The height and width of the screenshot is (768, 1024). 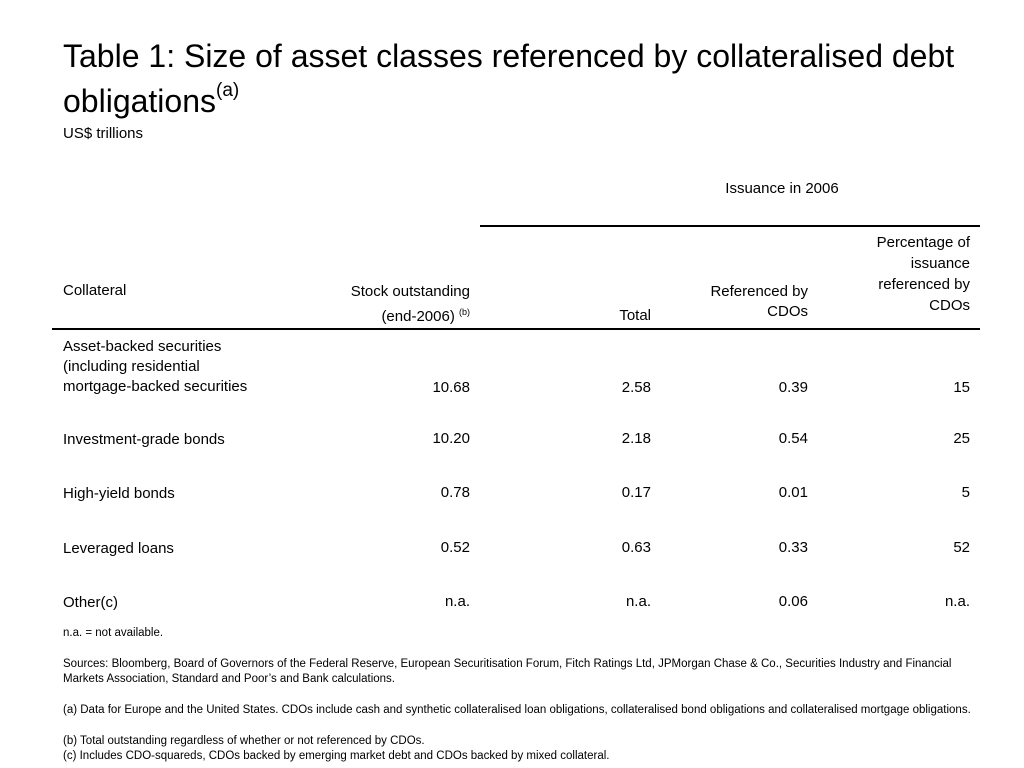 I want to click on cell-referenced-other: 0.06, so click(x=793, y=601).